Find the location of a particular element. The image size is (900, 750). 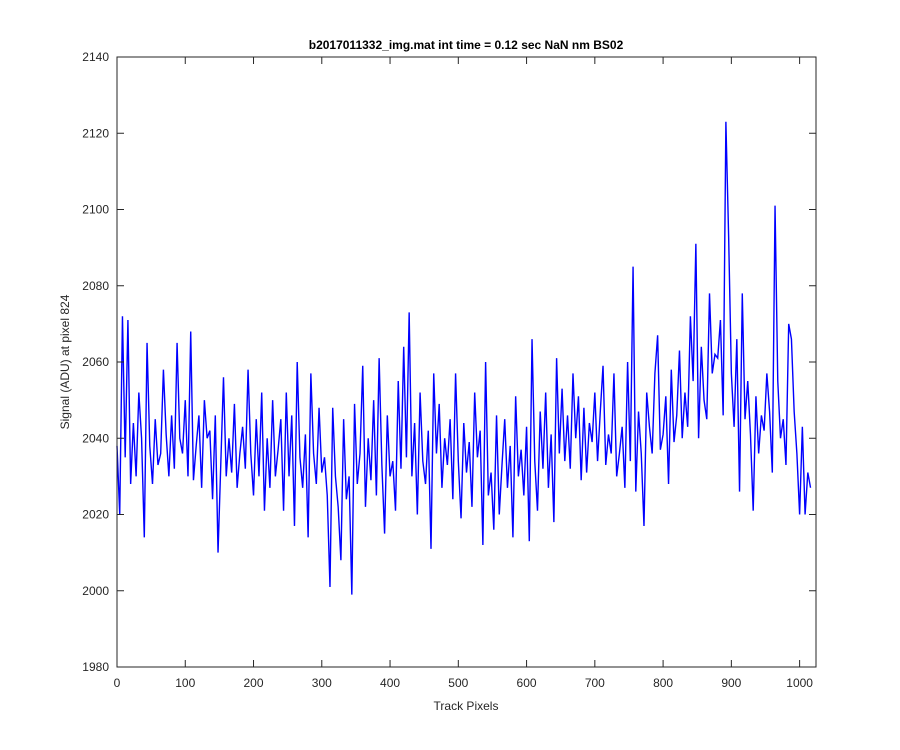

x-tick-label: 800 is located at coordinates (663, 683).